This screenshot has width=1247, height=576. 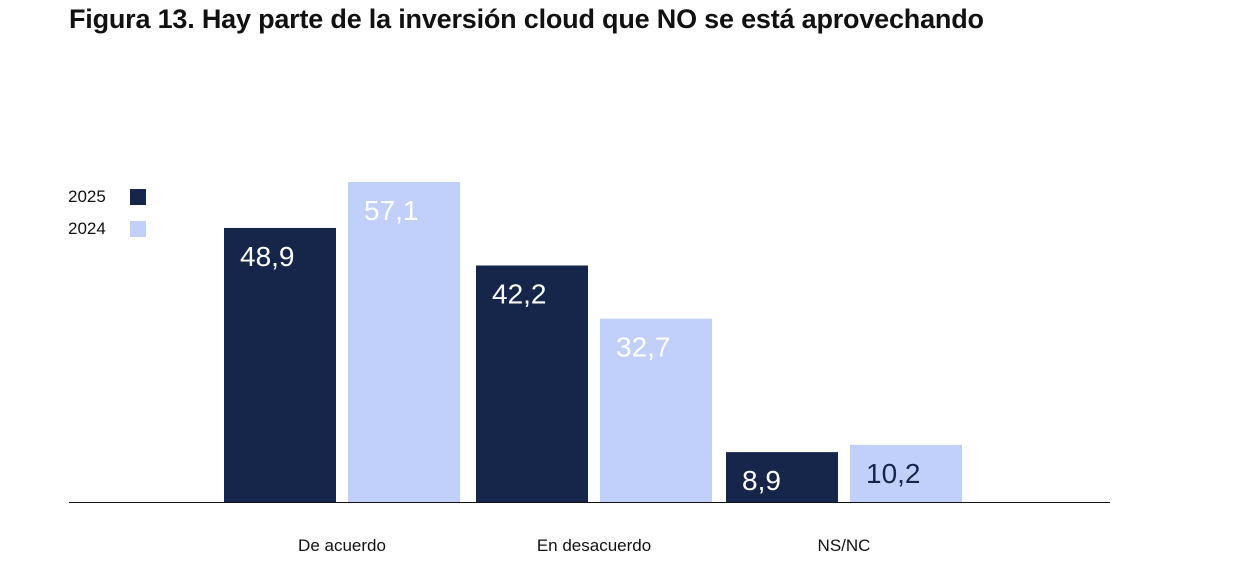 What do you see at coordinates (87, 228) in the screenshot?
I see `legend-label-2024: 2024` at bounding box center [87, 228].